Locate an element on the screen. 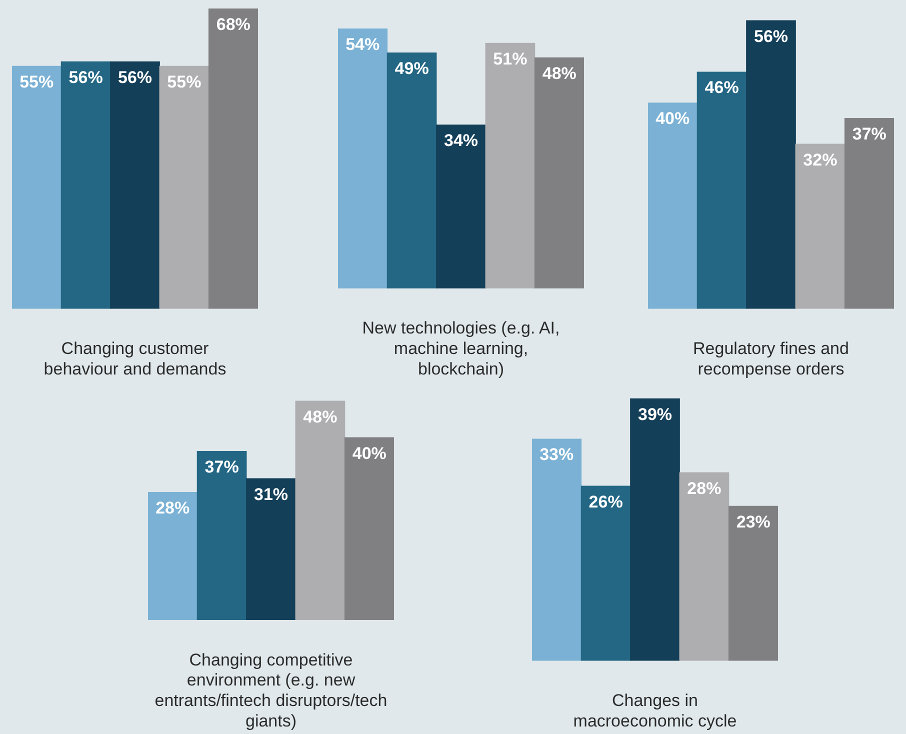 Image resolution: width=906 pixels, height=734 pixels. x-axis-title: New technologies (e.g. AI, machine learning, blockchain) is located at coordinates (461, 348).